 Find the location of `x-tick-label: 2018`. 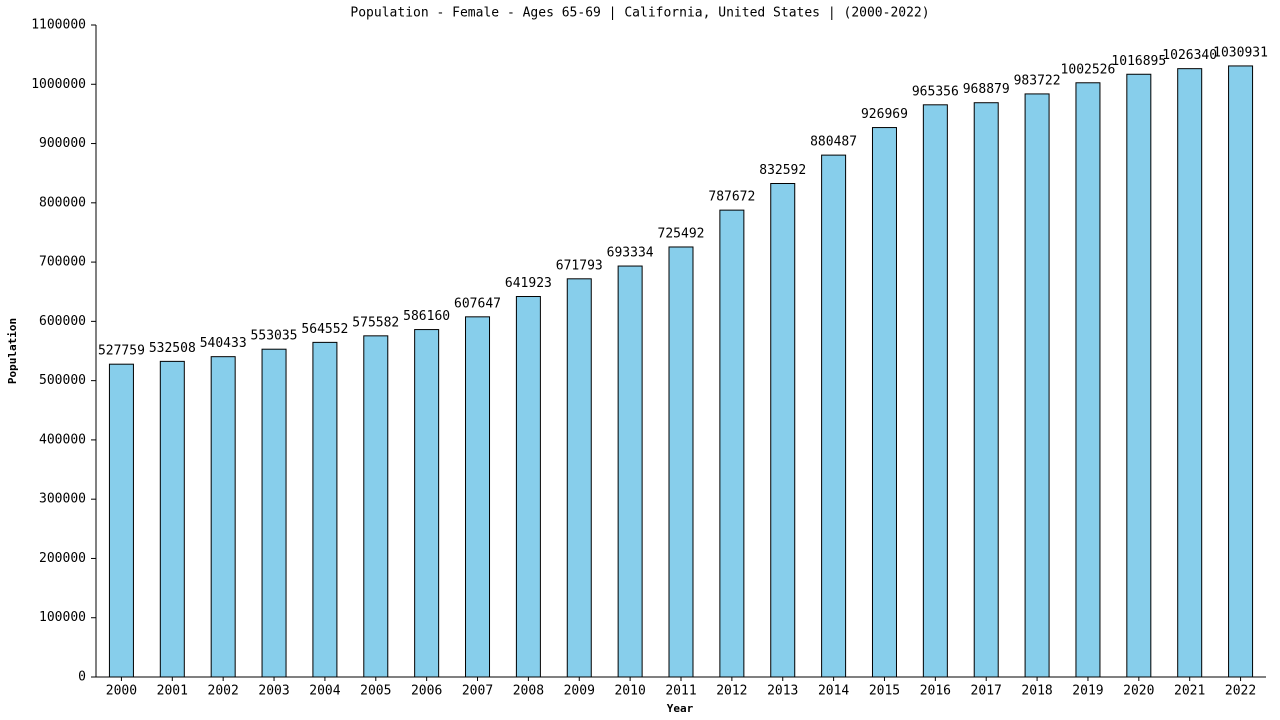

x-tick-label: 2018 is located at coordinates (1036, 691).